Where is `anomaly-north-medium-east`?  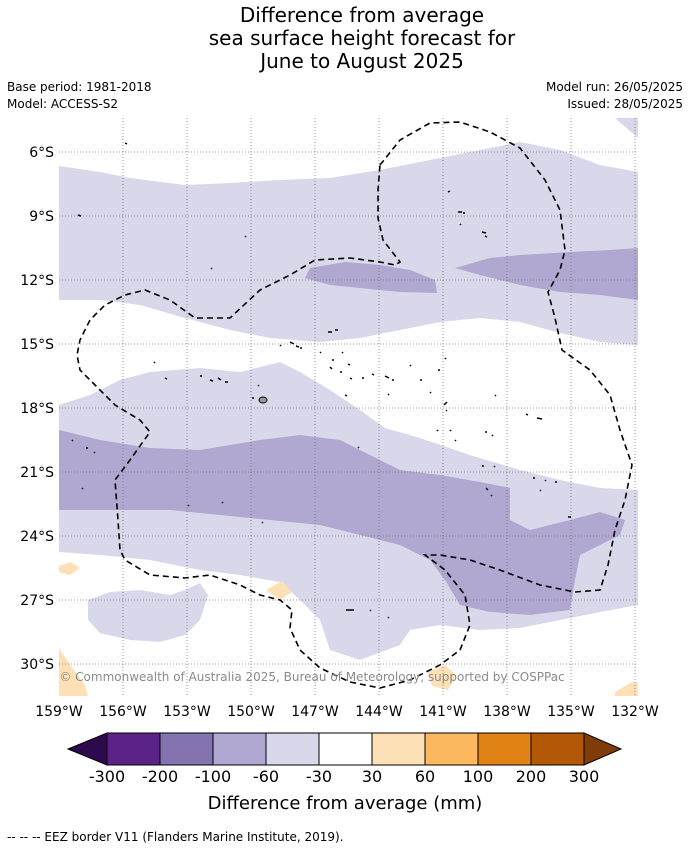
anomaly-north-medium-east is located at coordinates (546, 274).